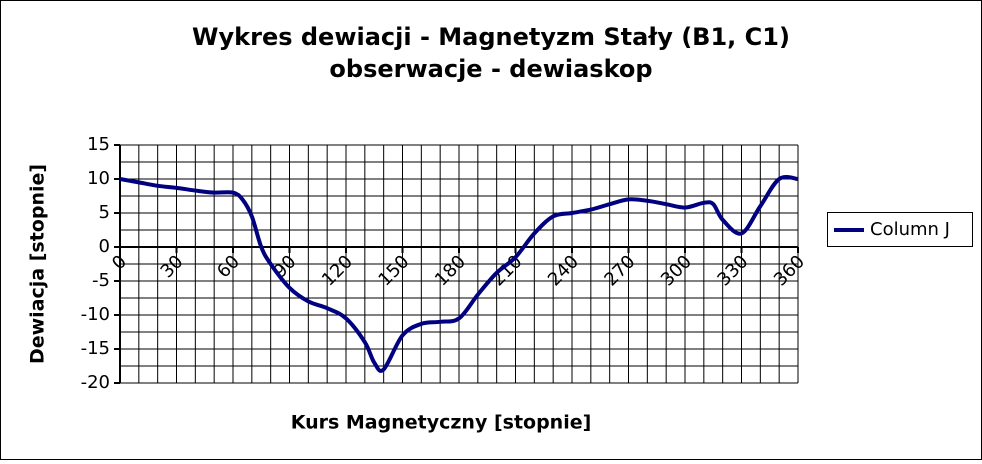 Image resolution: width=982 pixels, height=464 pixels. What do you see at coordinates (101, 280) in the screenshot?
I see `y-tick-label: -5` at bounding box center [101, 280].